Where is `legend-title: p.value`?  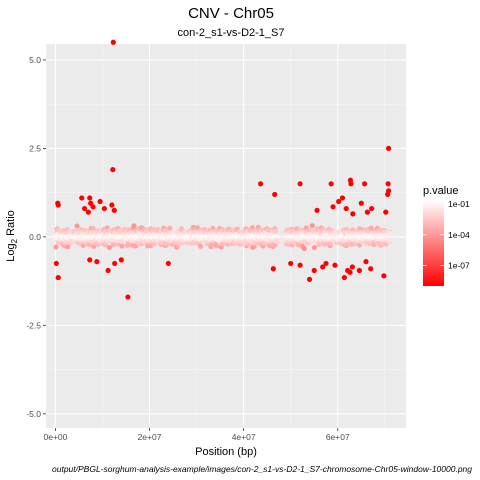
legend-title: p.value is located at coordinates (440, 191).